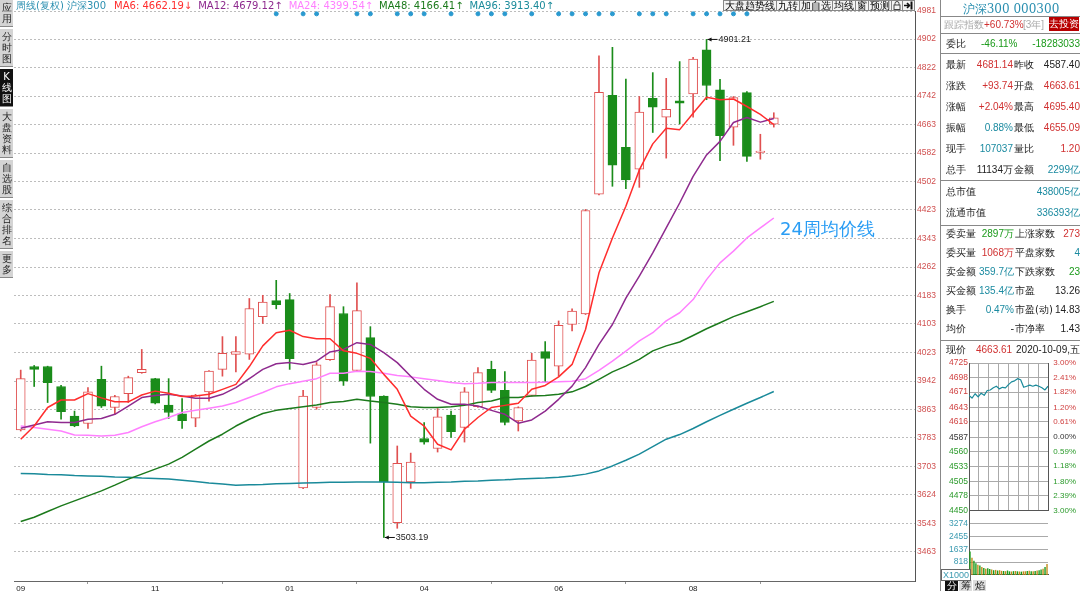 This screenshot has height=591, width=1080. Describe the element at coordinates (956, 149) in the screenshot. I see `text: 现手` at that location.